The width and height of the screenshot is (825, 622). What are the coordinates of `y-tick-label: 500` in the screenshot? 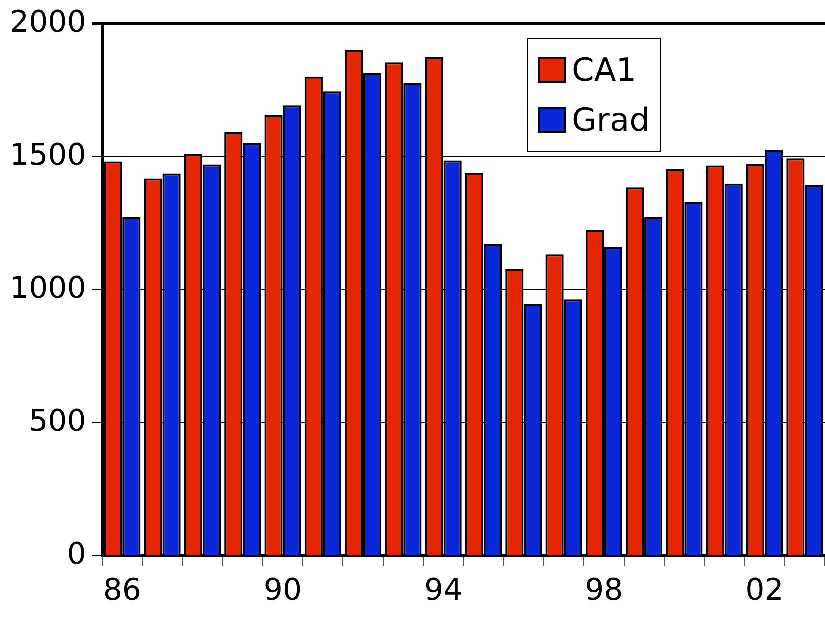 It's located at (57, 421).